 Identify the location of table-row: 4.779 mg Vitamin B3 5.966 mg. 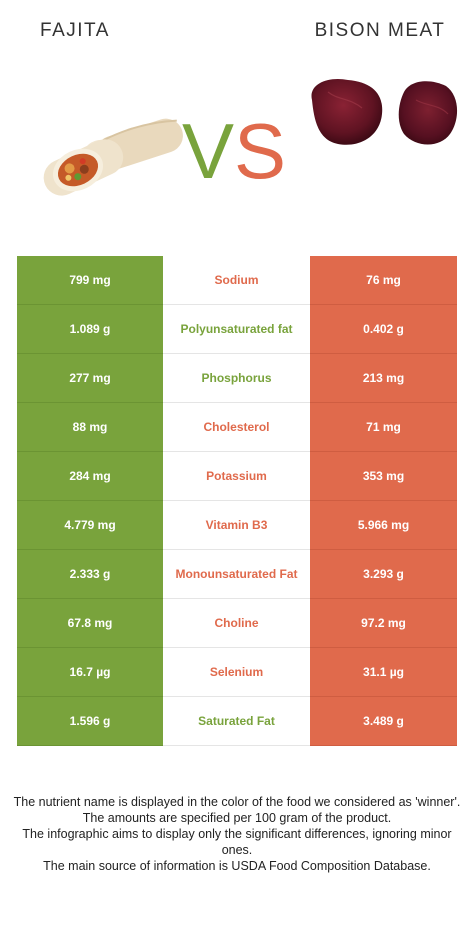
(237, 525).